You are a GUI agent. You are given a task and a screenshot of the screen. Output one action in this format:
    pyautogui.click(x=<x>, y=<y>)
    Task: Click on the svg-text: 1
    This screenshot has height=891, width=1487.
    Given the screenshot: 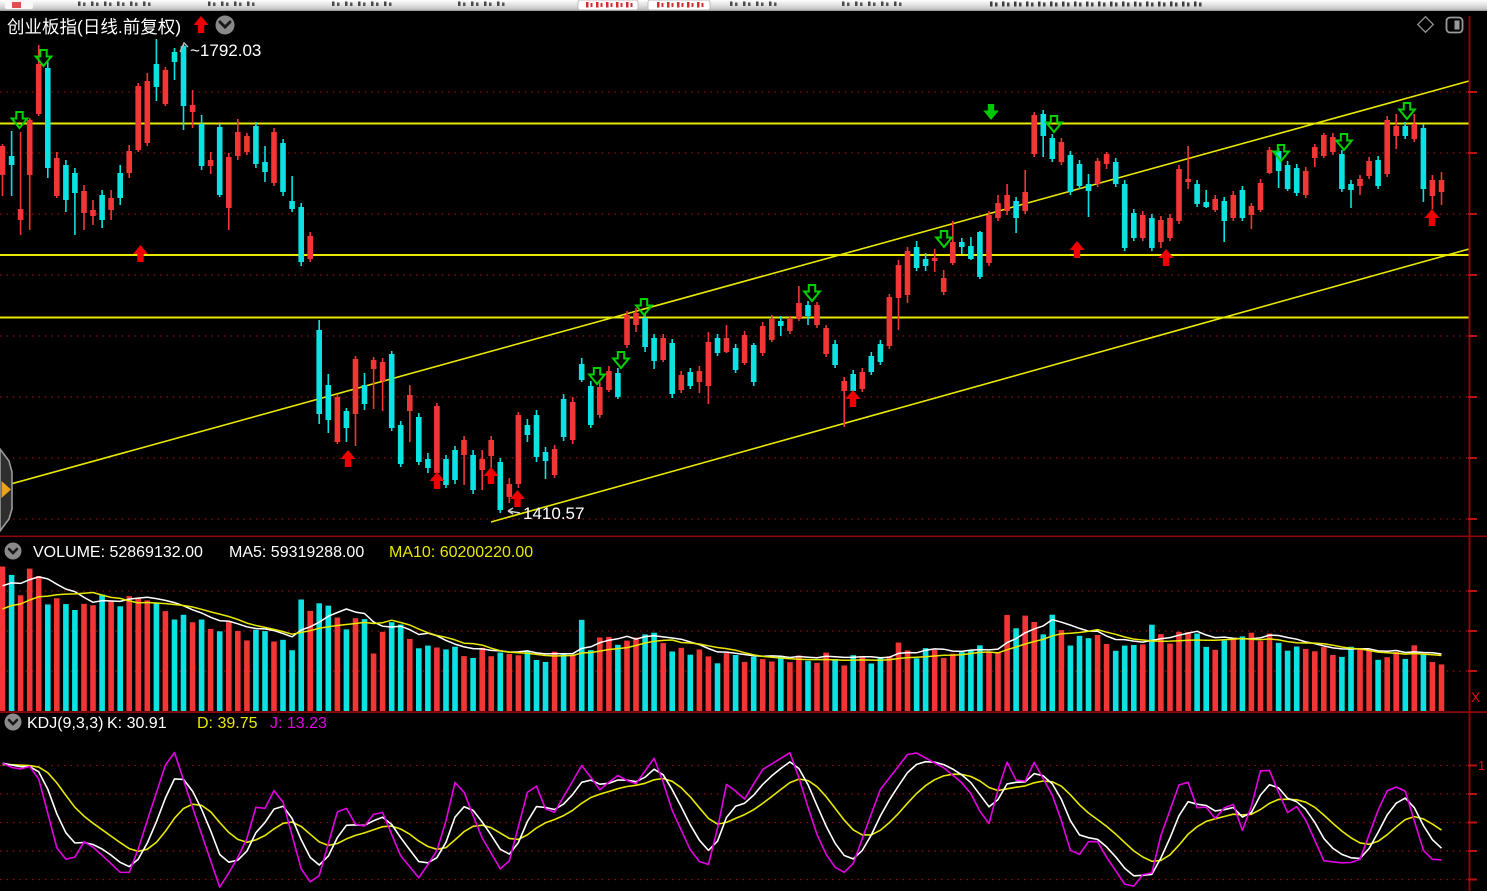 What is the action you would take?
    pyautogui.click(x=1481, y=765)
    